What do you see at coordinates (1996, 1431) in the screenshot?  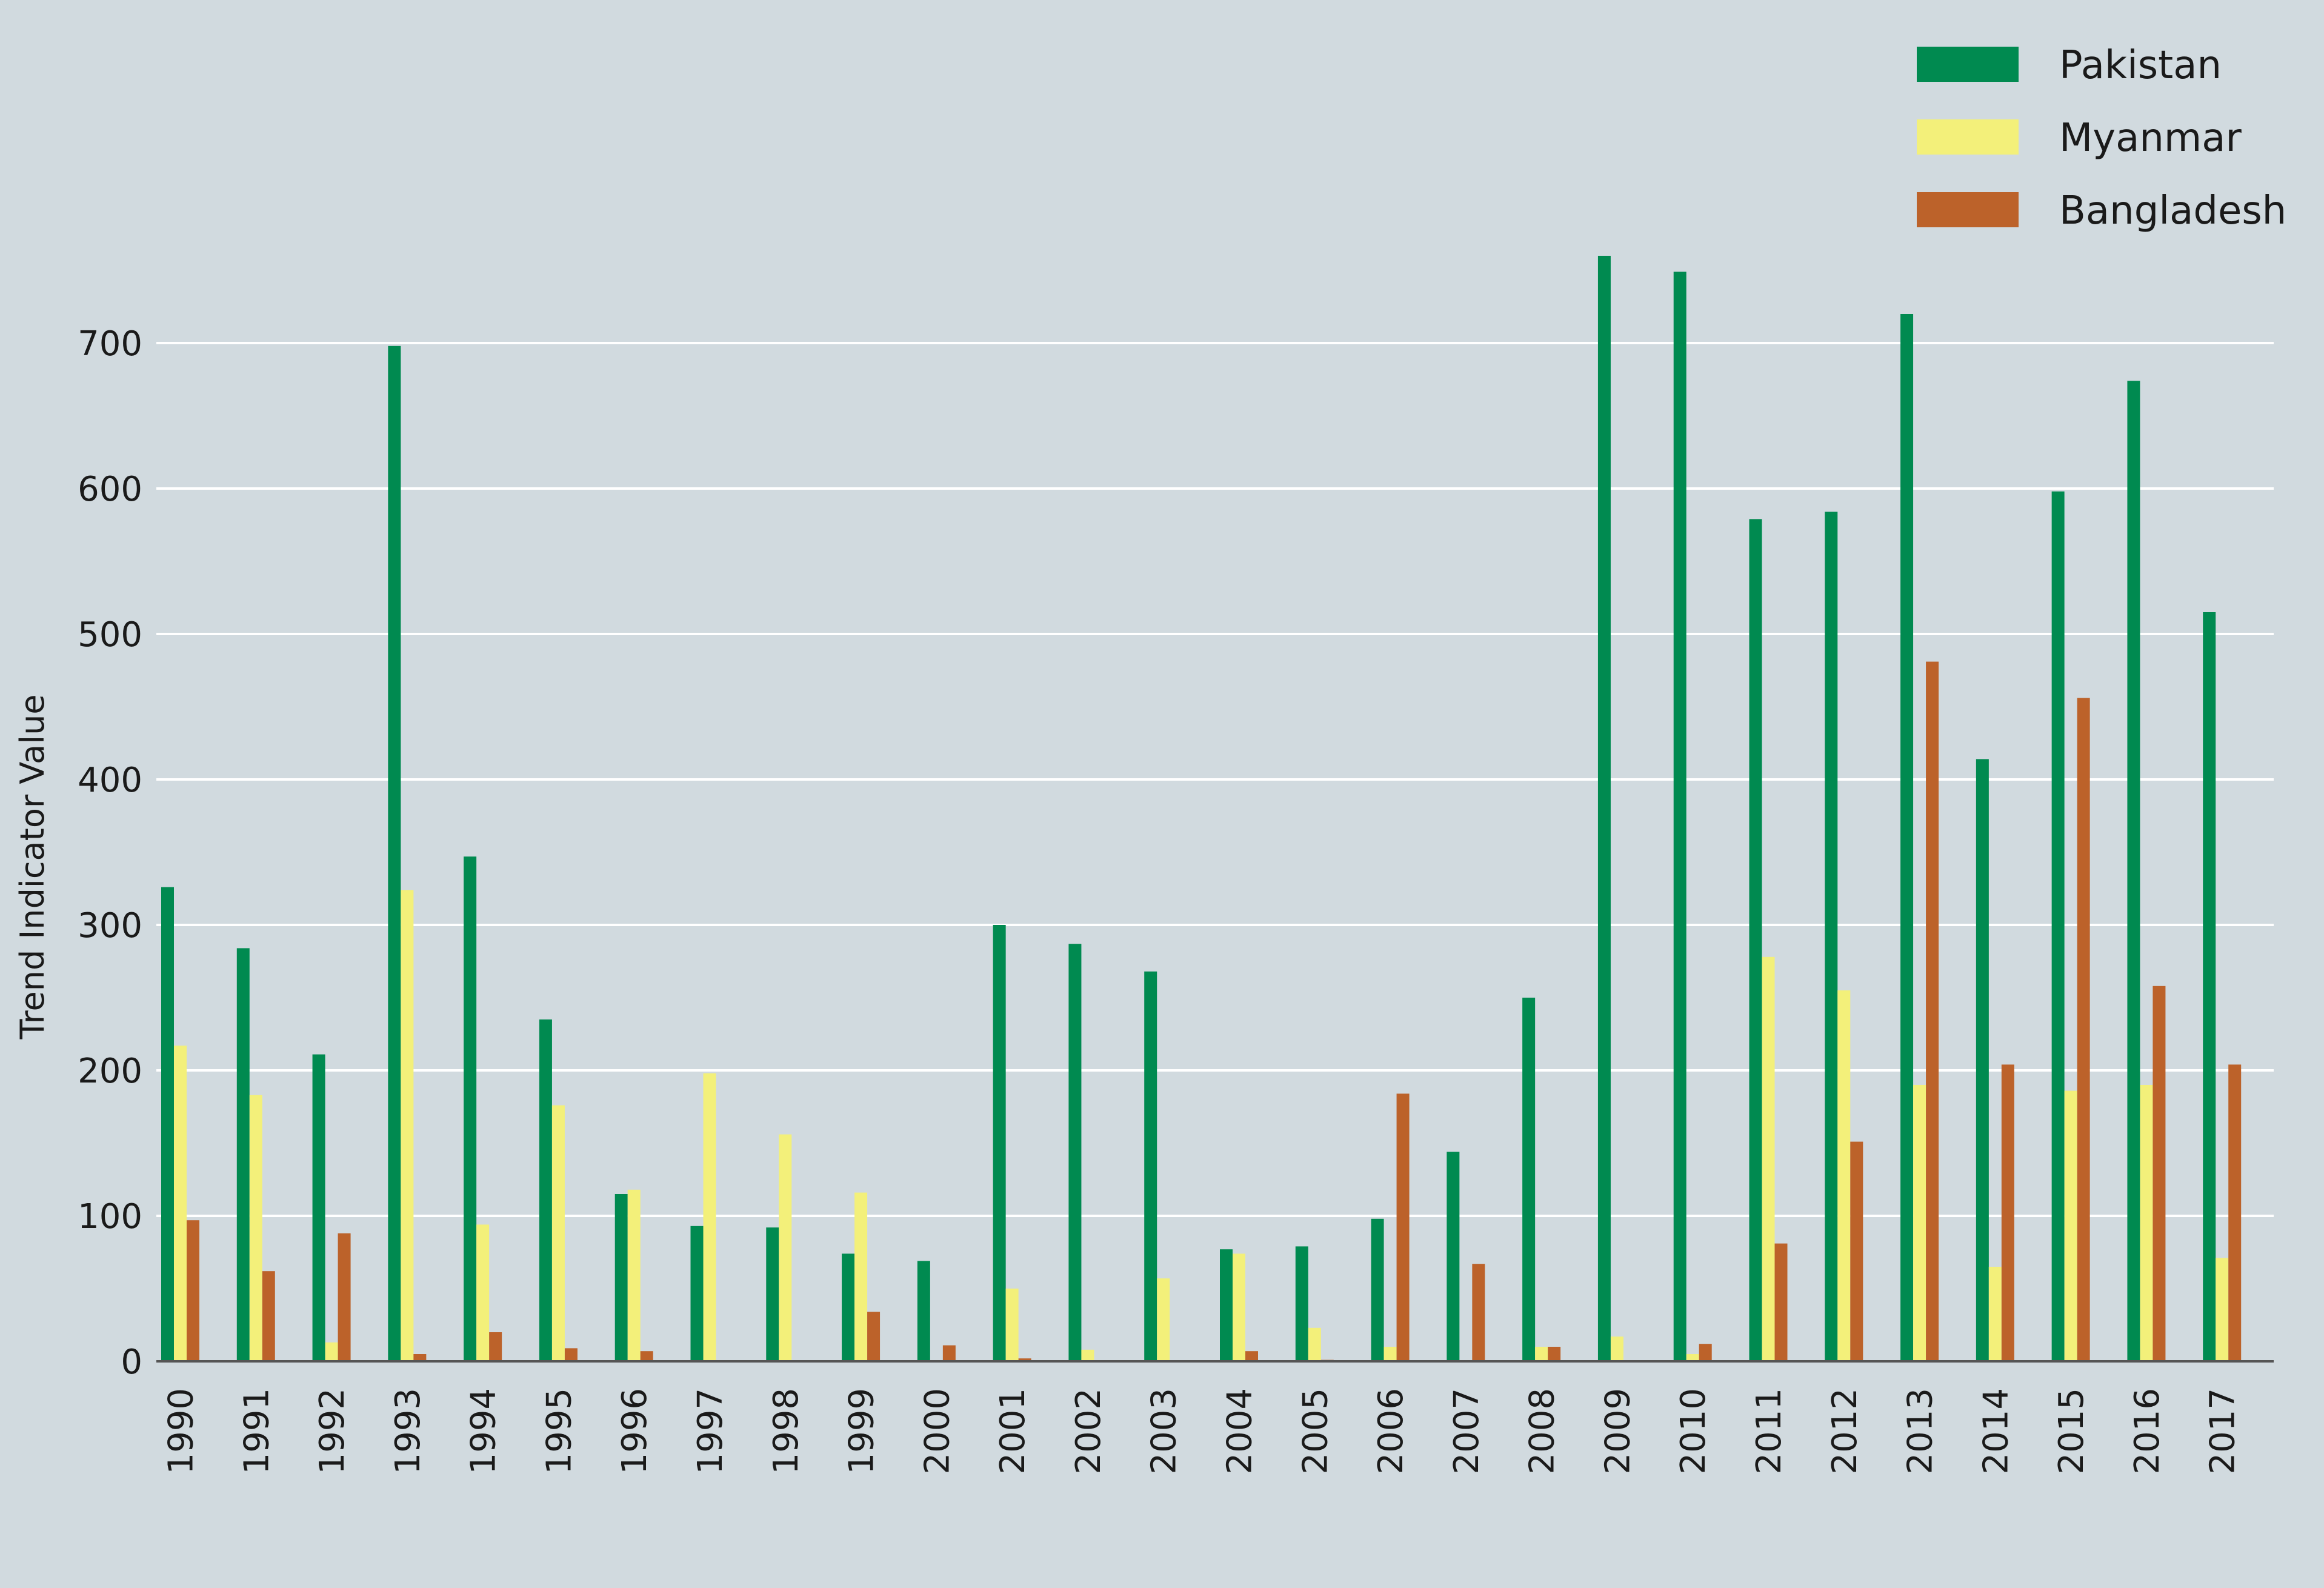 I see `x-tick-label: 2014` at bounding box center [1996, 1431].